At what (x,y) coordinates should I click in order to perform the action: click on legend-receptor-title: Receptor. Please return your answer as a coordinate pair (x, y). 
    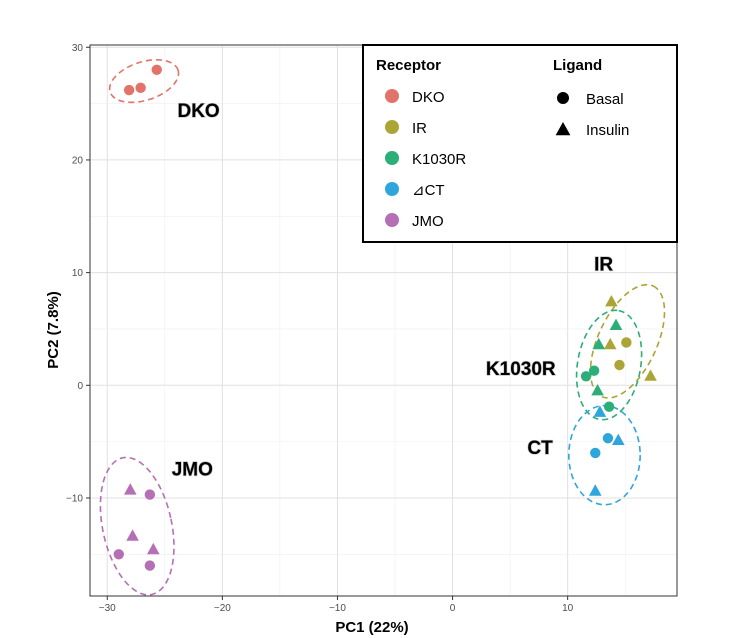
    Looking at the image, I should click on (408, 65).